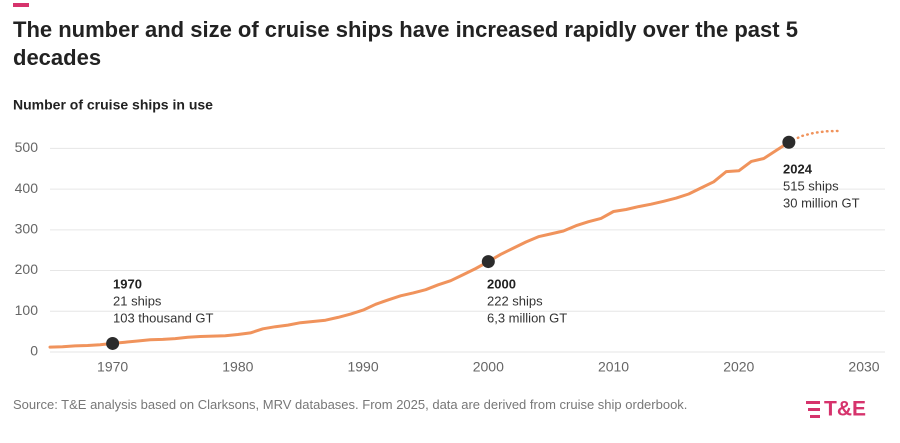 The width and height of the screenshot is (900, 443). What do you see at coordinates (527, 317) in the screenshot?
I see `annotation-text: 6,3 million GT` at bounding box center [527, 317].